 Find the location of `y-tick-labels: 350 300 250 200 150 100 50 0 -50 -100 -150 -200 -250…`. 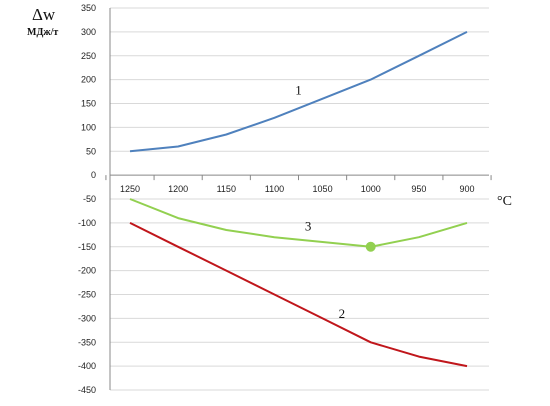

y-tick-labels: 350 300 250 200 150 100 50 0 -50 -100 -150 -200 -250… is located at coordinates (87, 199).